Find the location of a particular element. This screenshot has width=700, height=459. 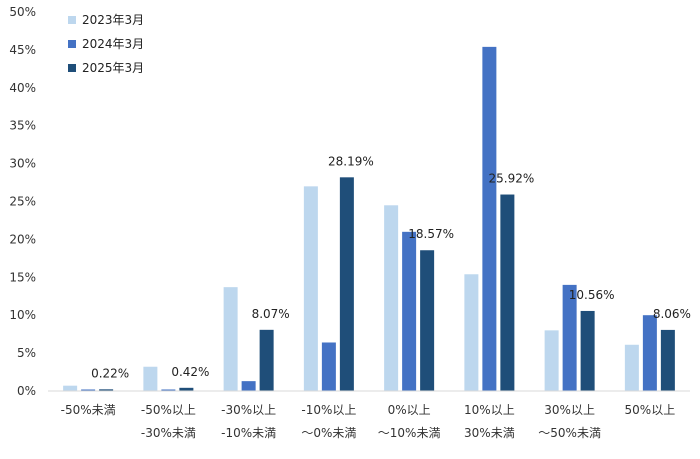

y-tick-label: 5% is located at coordinates (26, 353).